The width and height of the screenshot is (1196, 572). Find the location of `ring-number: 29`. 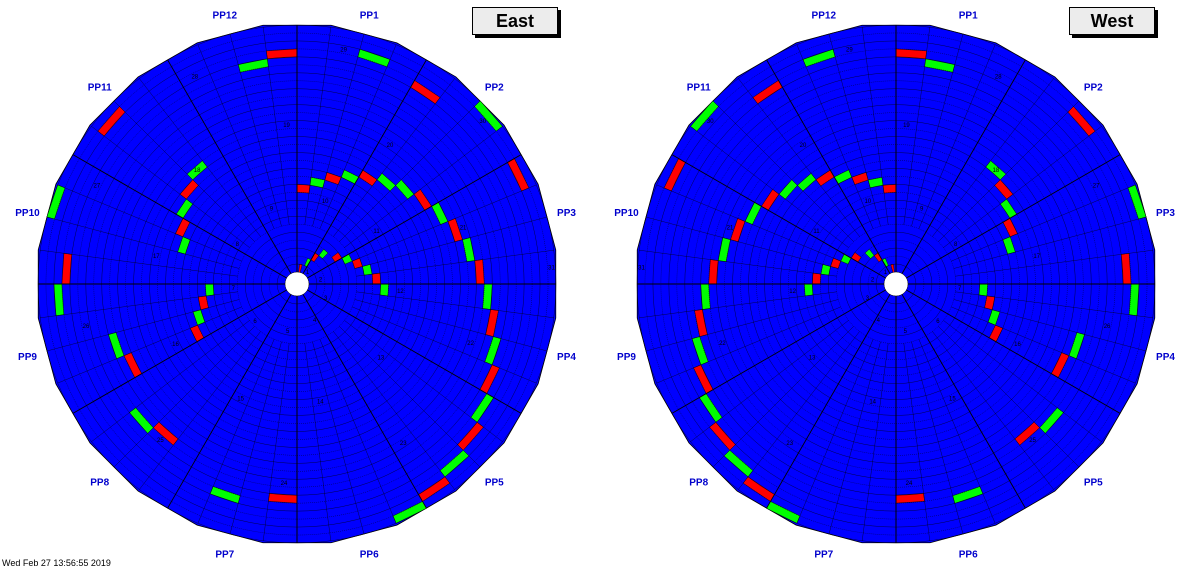

ring-number: 29 is located at coordinates (849, 51).